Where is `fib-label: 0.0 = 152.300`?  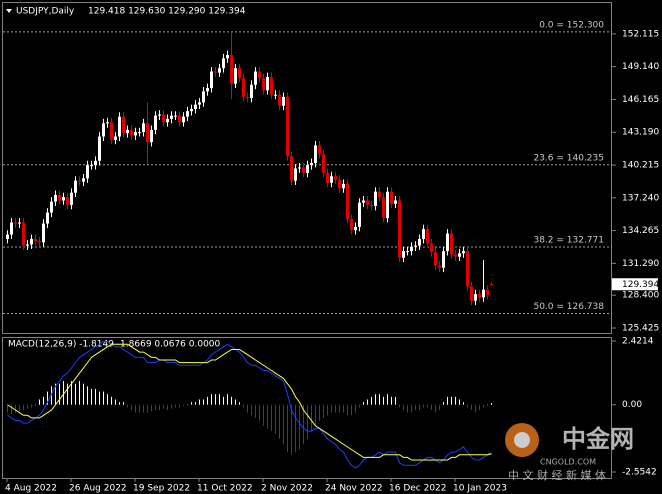 fib-label: 0.0 = 152.300 is located at coordinates (571, 25).